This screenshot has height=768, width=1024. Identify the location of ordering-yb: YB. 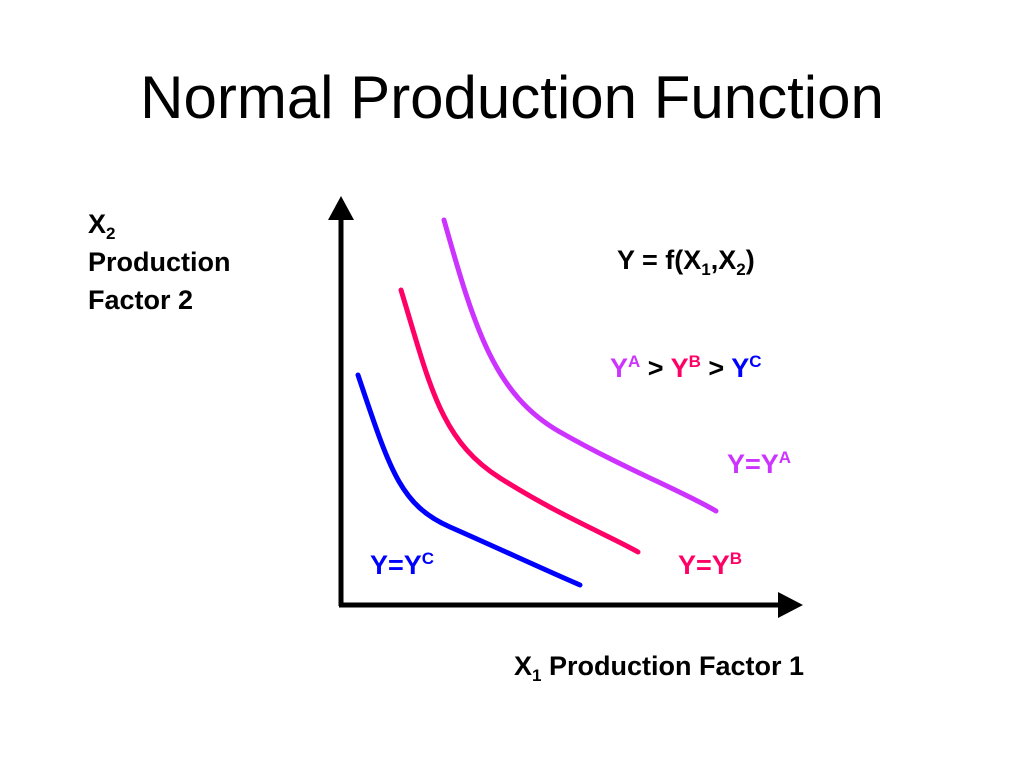
(685, 367).